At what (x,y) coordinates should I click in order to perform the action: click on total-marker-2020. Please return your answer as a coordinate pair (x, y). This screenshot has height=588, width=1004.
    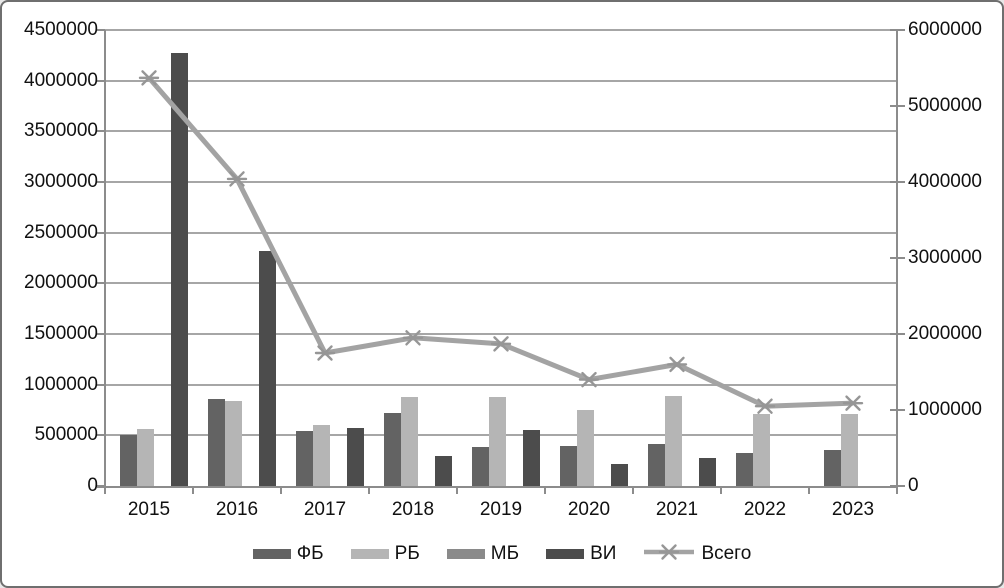
    Looking at the image, I should click on (589, 379).